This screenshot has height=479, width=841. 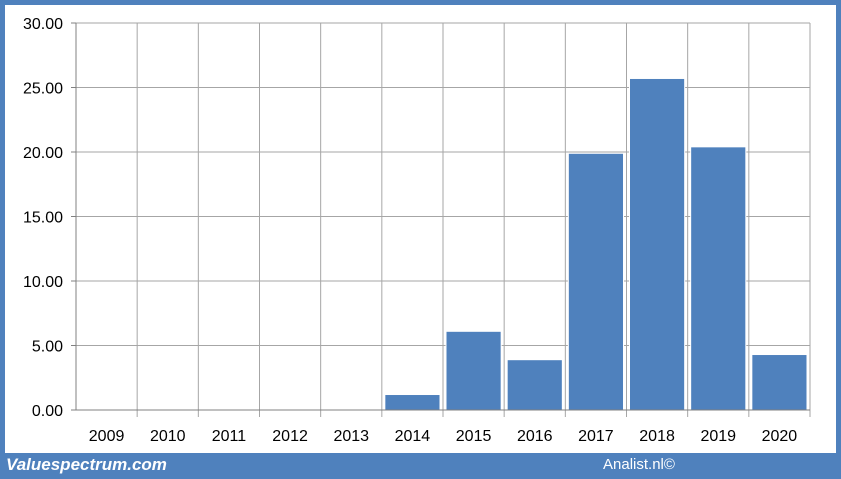 I want to click on x-tick-label: 2010, so click(x=168, y=436).